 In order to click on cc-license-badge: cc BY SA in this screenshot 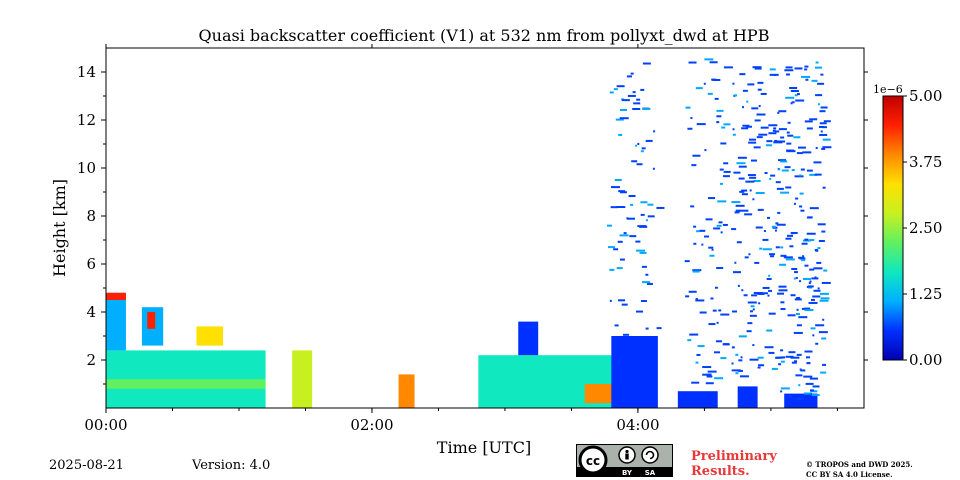, I will do `click(624, 460)`.